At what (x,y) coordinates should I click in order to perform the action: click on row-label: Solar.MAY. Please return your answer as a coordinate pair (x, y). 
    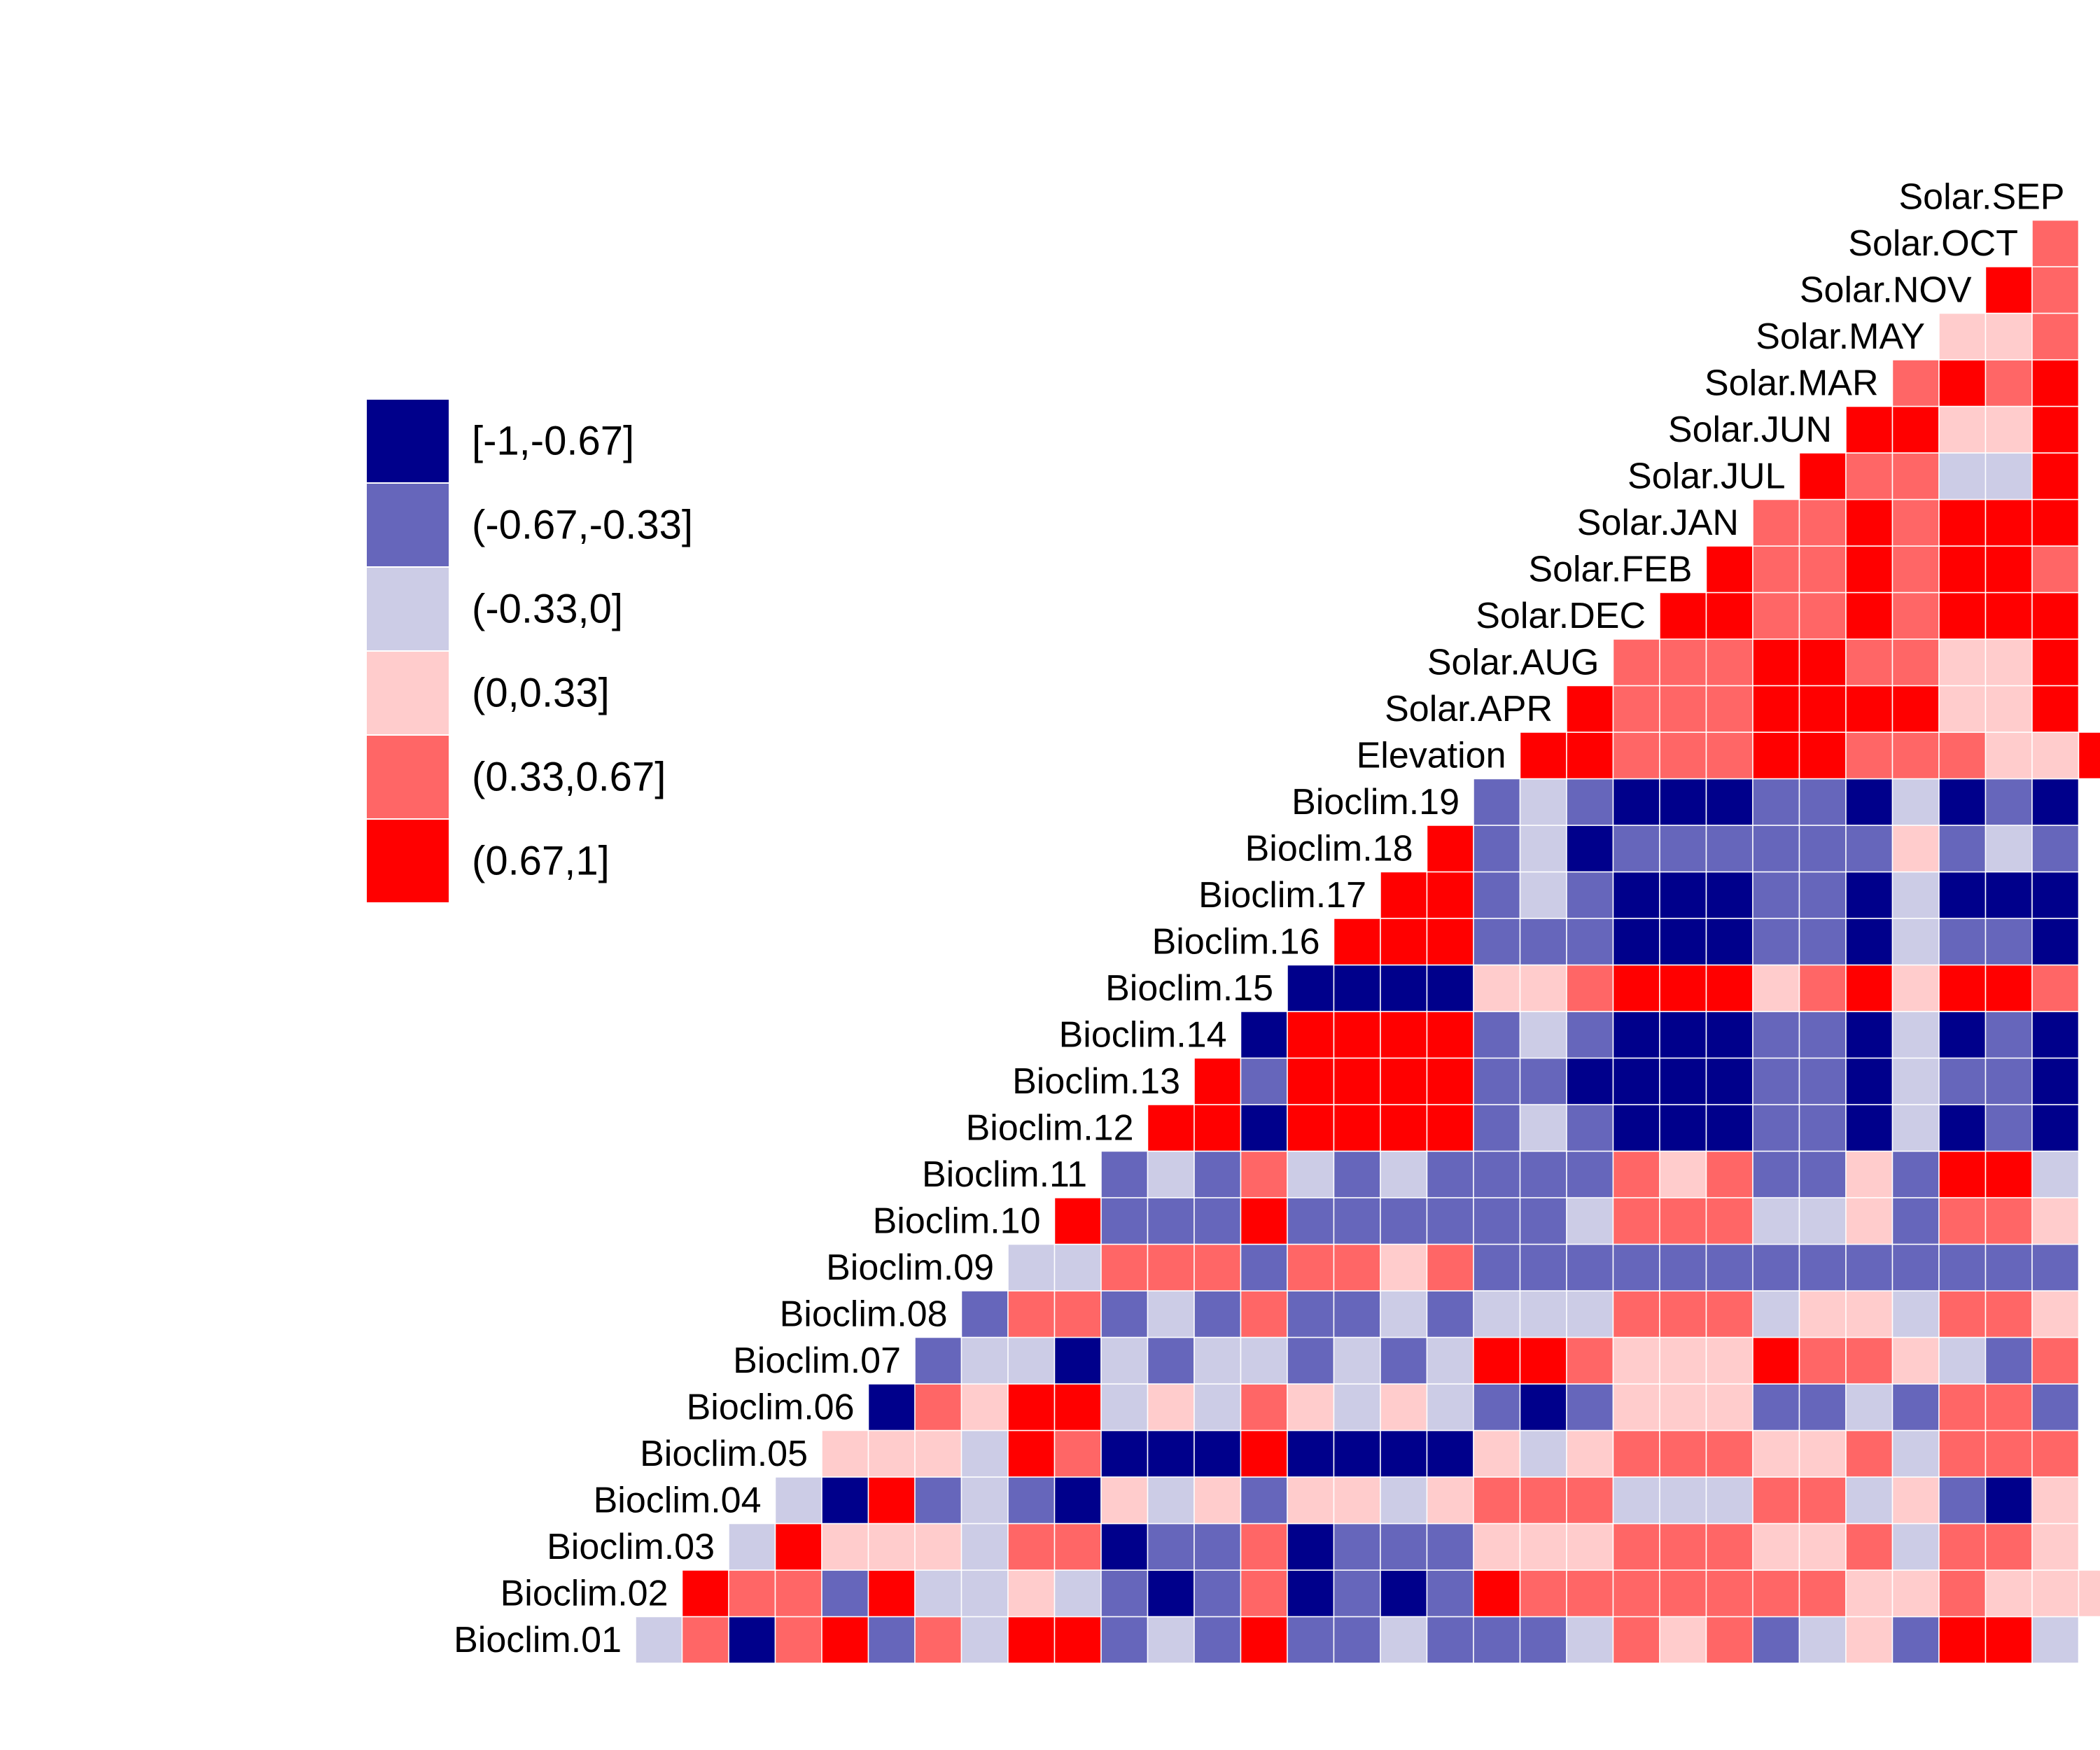
    Looking at the image, I should click on (1840, 336).